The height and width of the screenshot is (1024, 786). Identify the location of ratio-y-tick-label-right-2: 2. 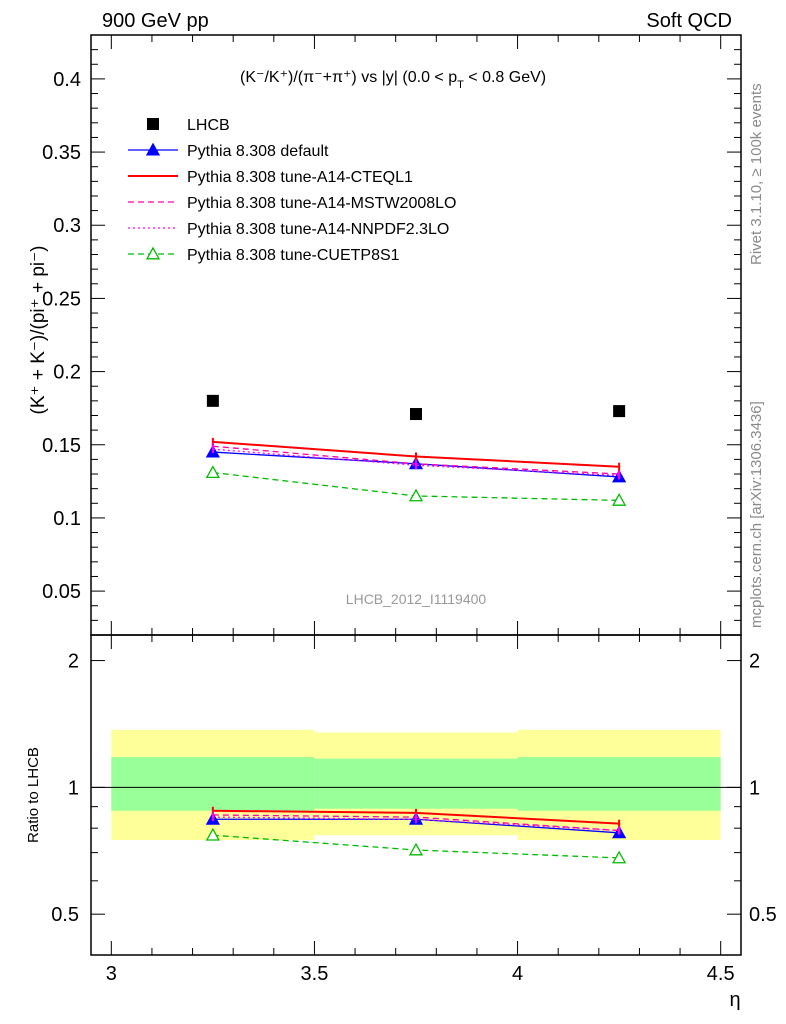
(754, 662).